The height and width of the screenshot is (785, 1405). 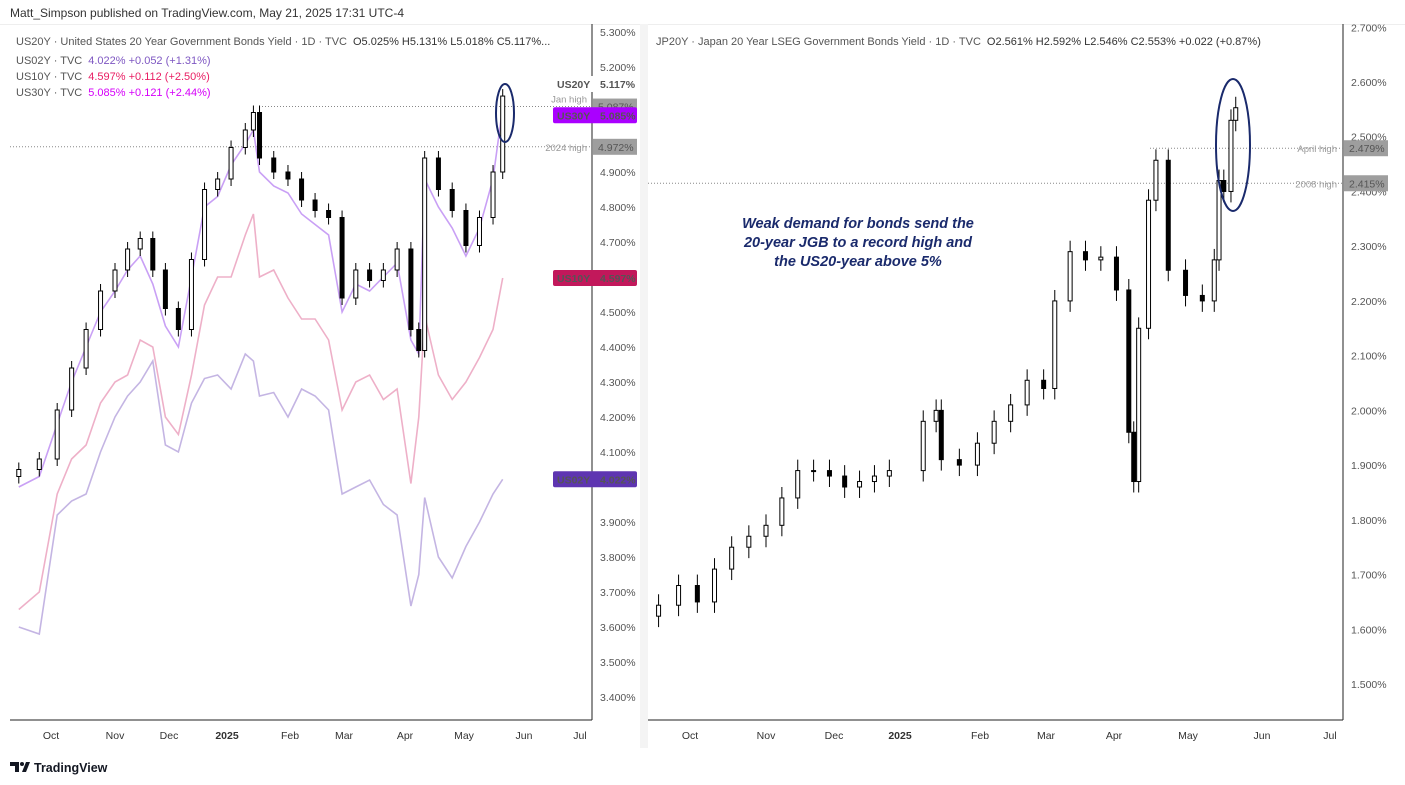 What do you see at coordinates (51, 736) in the screenshot?
I see `x-tick-label: Oct` at bounding box center [51, 736].